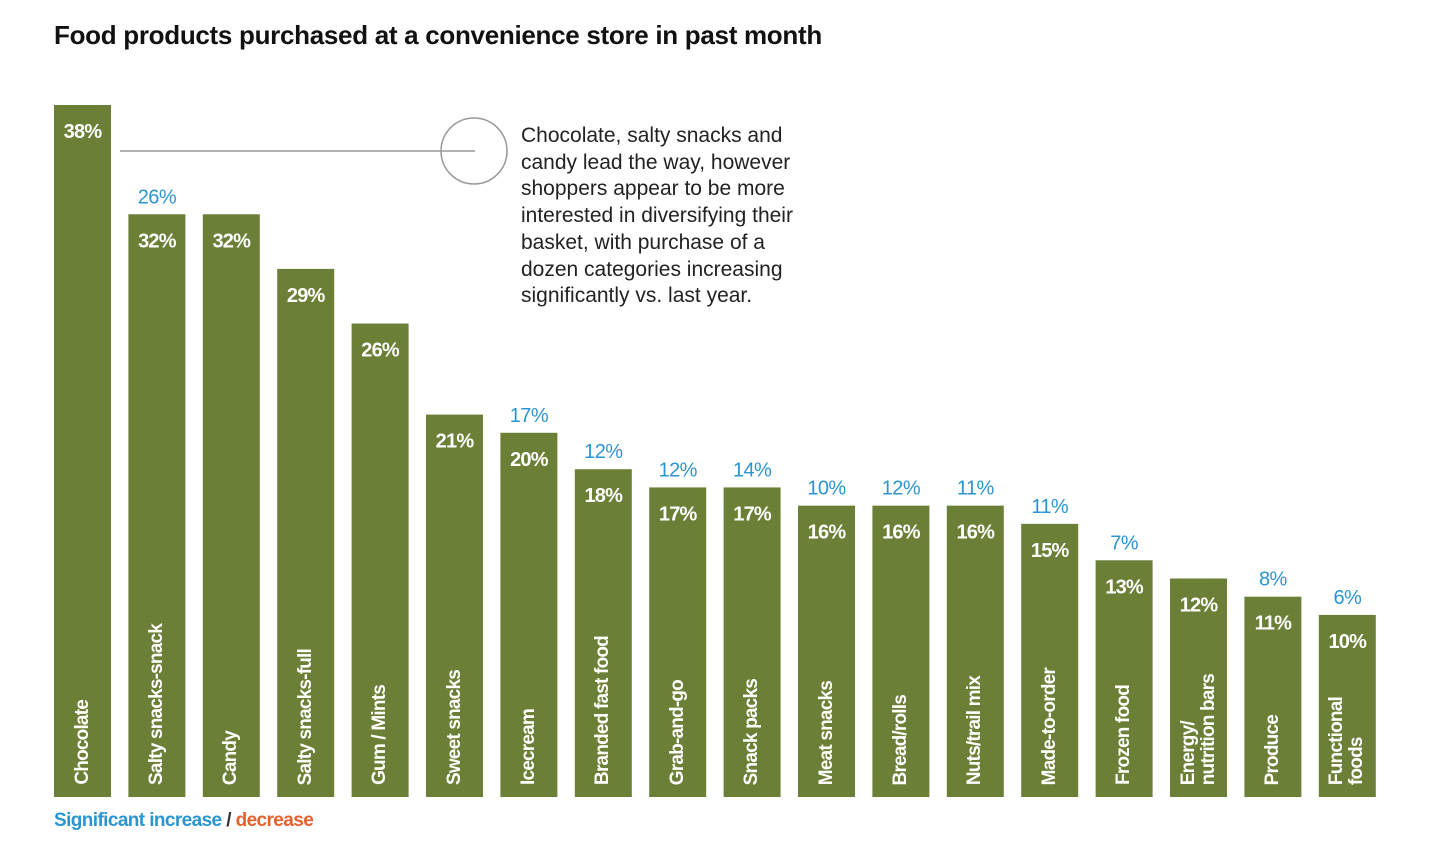 The image size is (1440, 845). I want to click on value-label: 26%, so click(380, 351).